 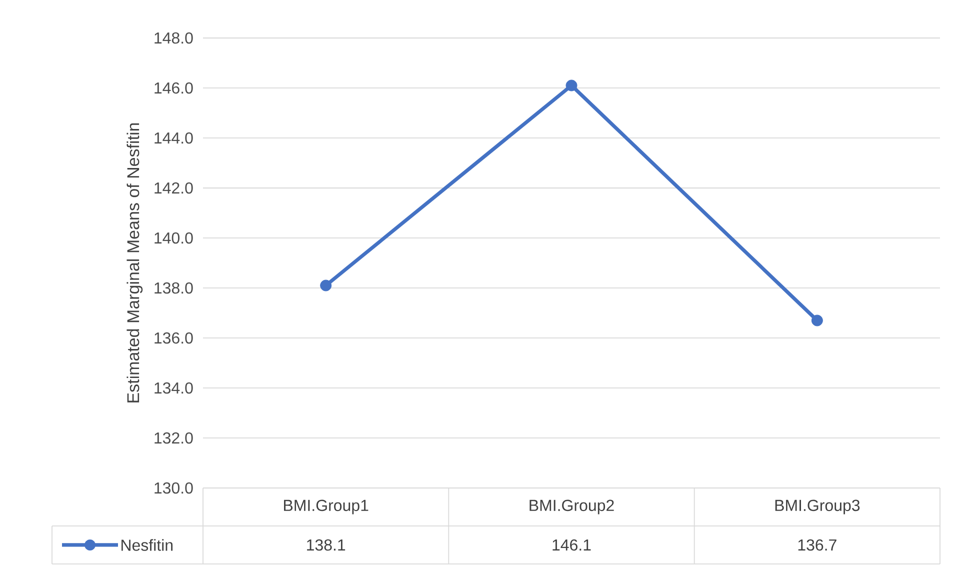 I want to click on data-label: 138.1, so click(x=326, y=545).